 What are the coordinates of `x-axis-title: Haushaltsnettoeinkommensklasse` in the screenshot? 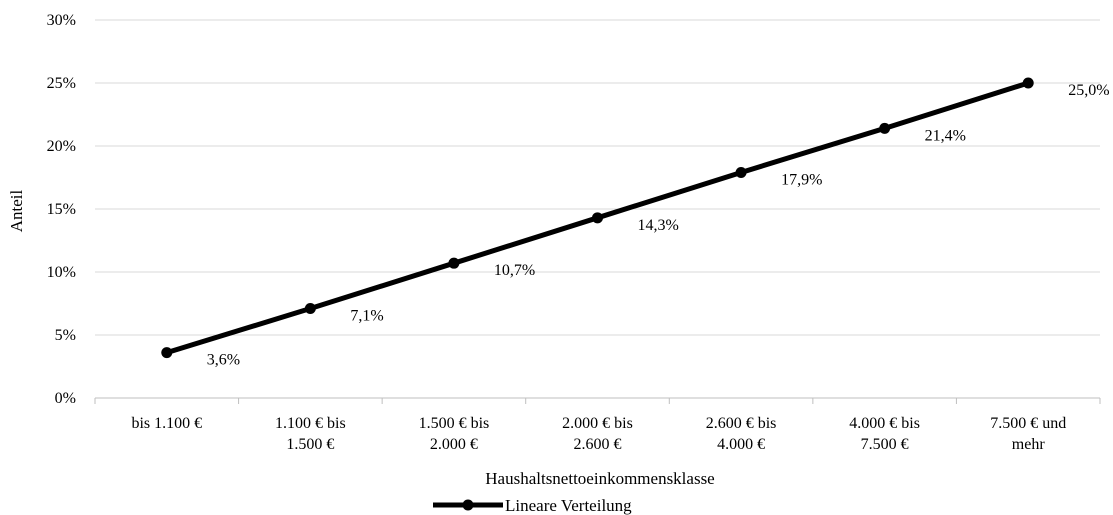 It's located at (599, 478).